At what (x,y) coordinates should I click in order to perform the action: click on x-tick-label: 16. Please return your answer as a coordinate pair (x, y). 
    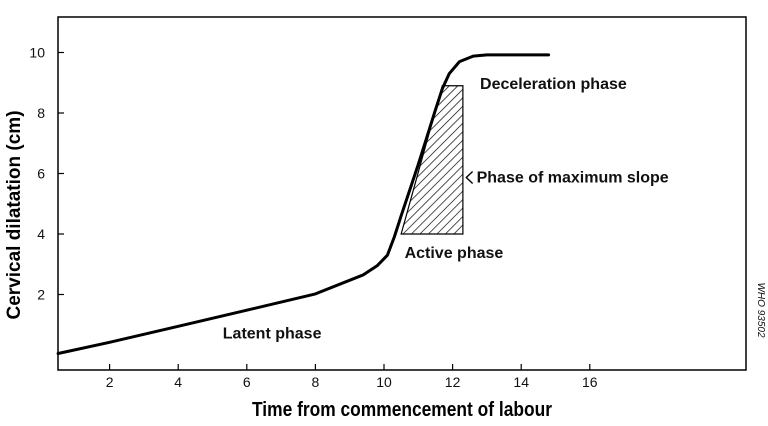
    Looking at the image, I should click on (590, 382).